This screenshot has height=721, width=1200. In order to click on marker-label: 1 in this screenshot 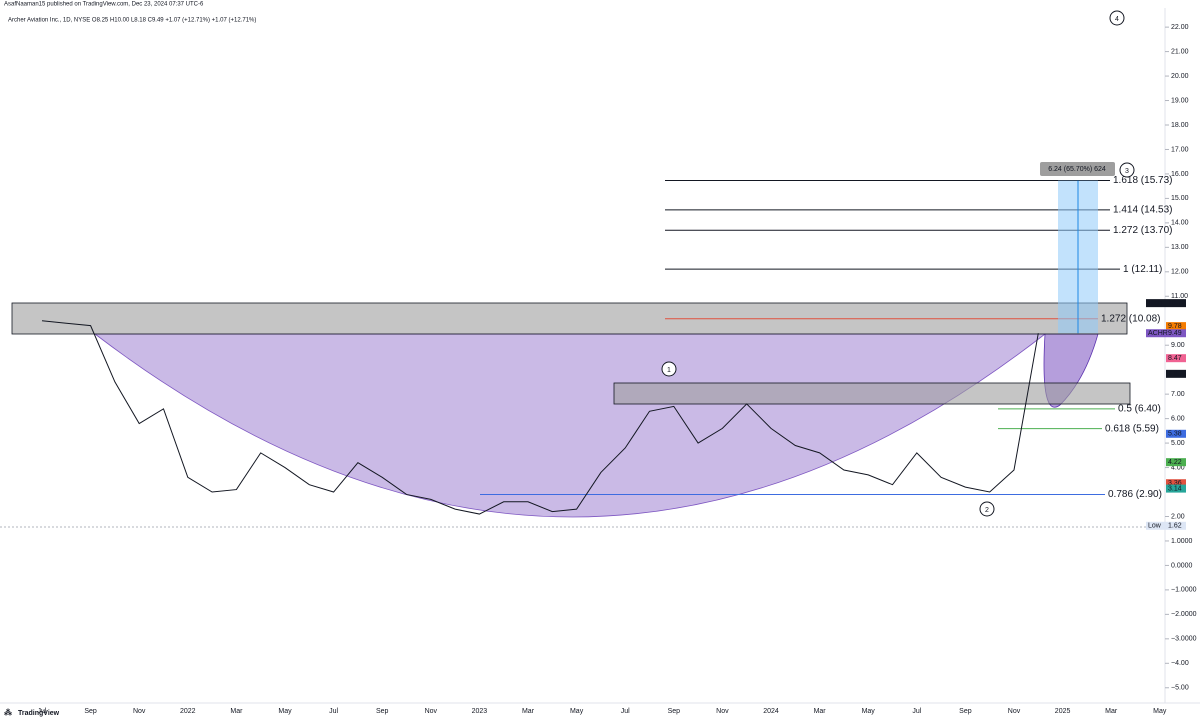, I will do `click(669, 370)`.